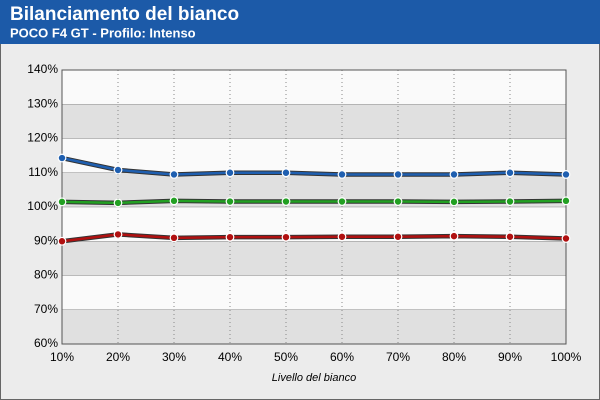 This screenshot has height=400, width=600. I want to click on y-tick-label: 130%, so click(42, 103).